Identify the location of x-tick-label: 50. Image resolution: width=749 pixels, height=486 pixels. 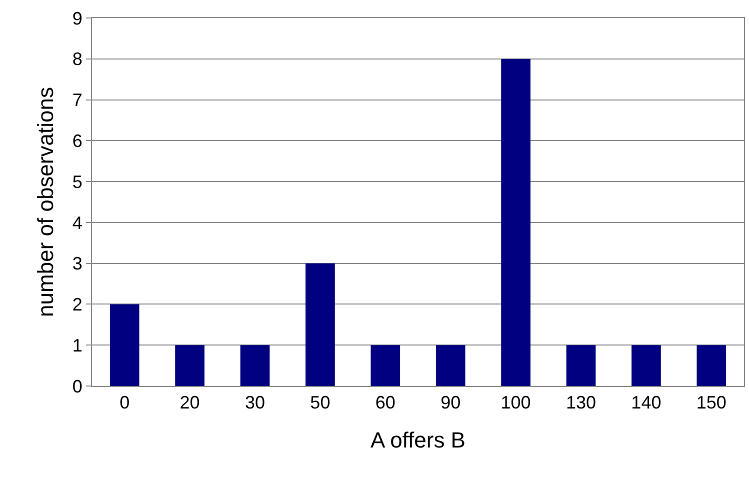
(320, 402).